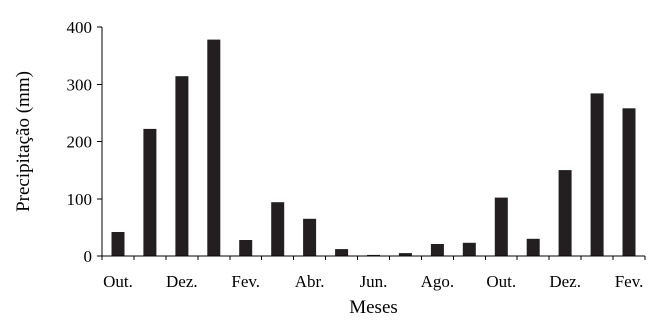 Image resolution: width=650 pixels, height=320 pixels. What do you see at coordinates (80, 142) in the screenshot?
I see `y-tick-label: 200` at bounding box center [80, 142].